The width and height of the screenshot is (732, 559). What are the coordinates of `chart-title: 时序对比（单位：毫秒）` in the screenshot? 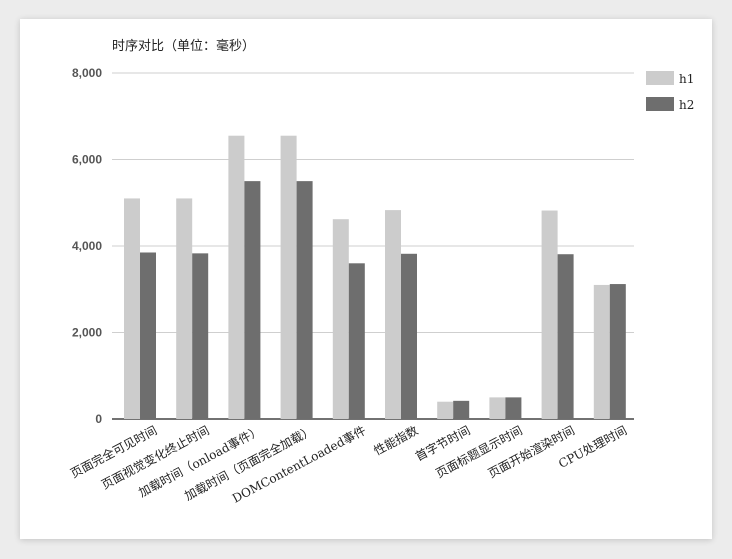 It's located at (183, 46).